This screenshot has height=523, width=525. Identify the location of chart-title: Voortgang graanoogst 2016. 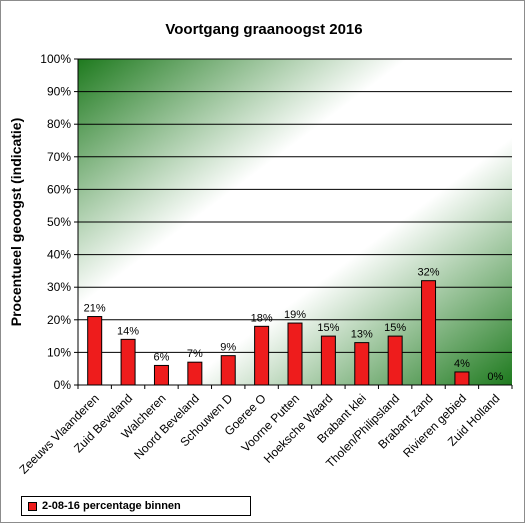
(263, 29).